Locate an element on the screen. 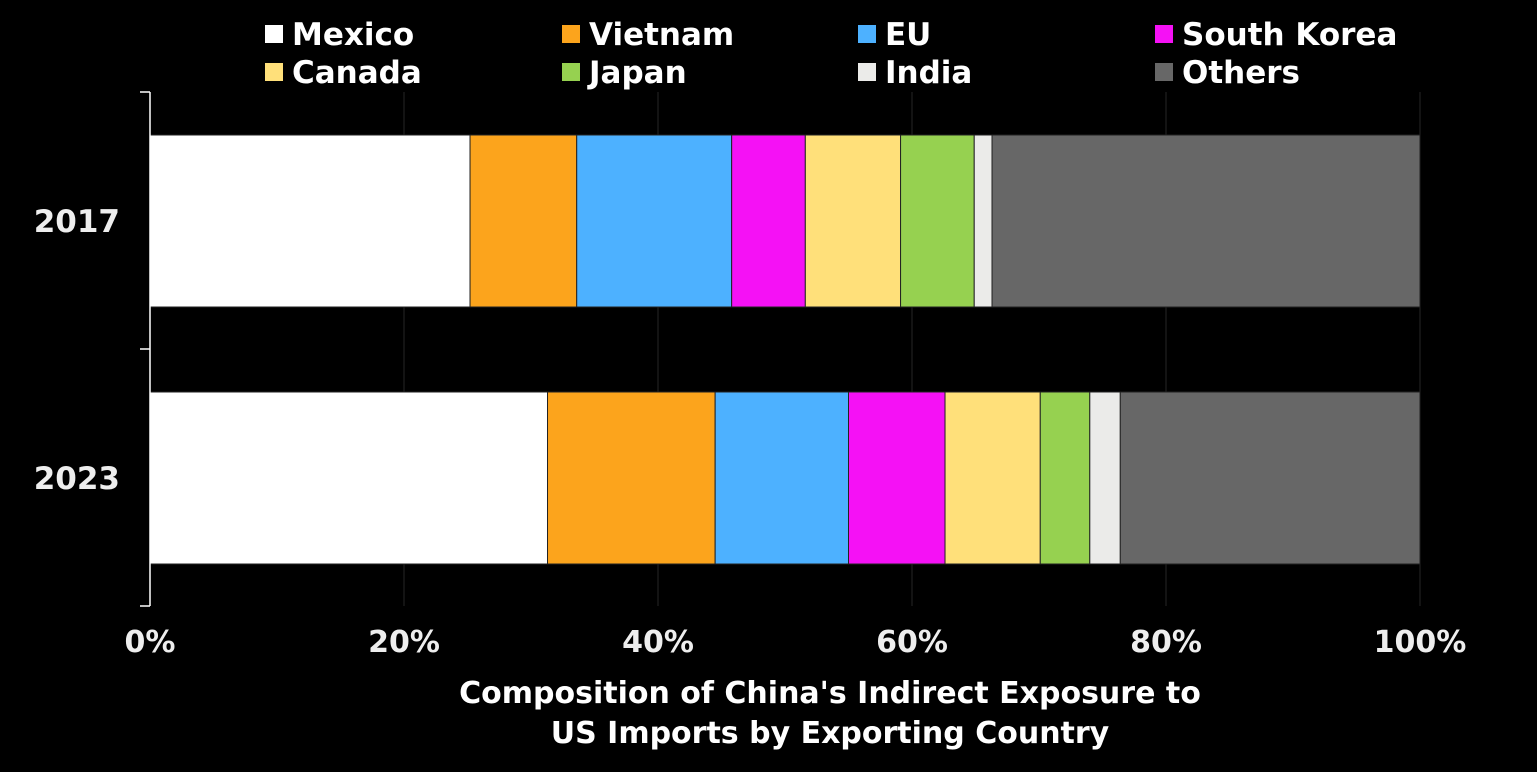 This screenshot has height=772, width=1537. bar-segment-mexico-2023 is located at coordinates (349, 478).